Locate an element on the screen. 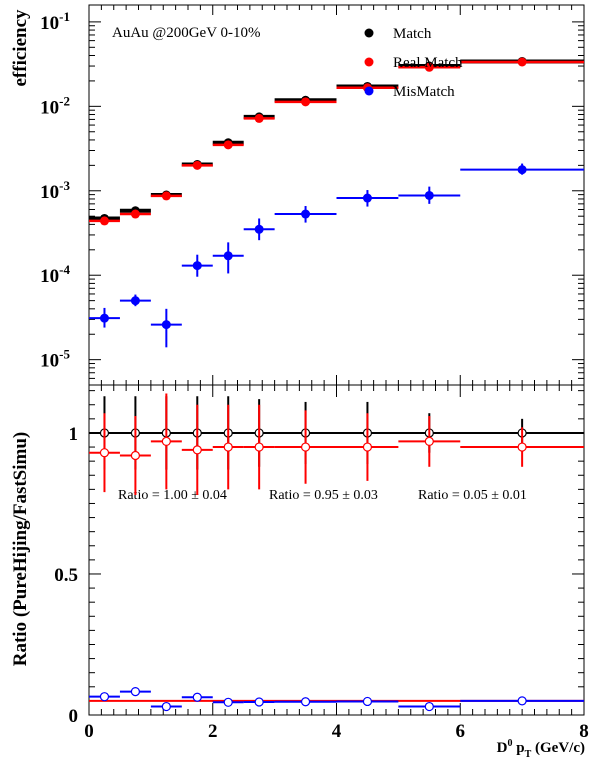 This screenshot has height=772, width=596. legend-label-match: Match is located at coordinates (412, 34).